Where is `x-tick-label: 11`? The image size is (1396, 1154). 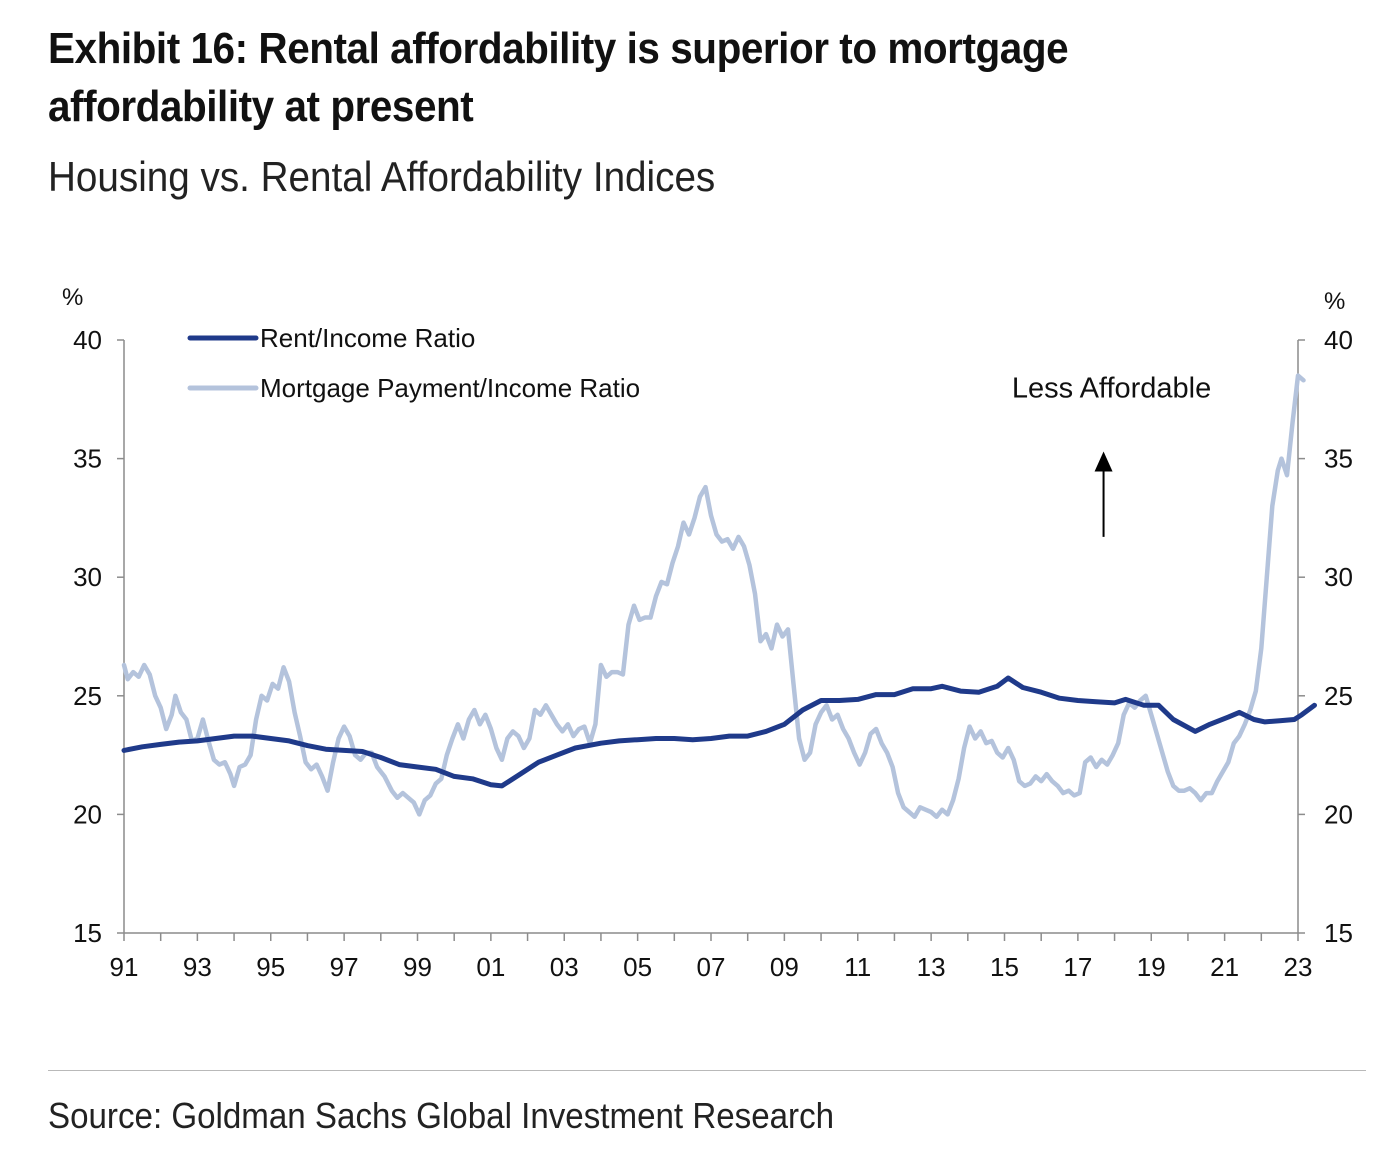 x-tick-label: 11 is located at coordinates (857, 967).